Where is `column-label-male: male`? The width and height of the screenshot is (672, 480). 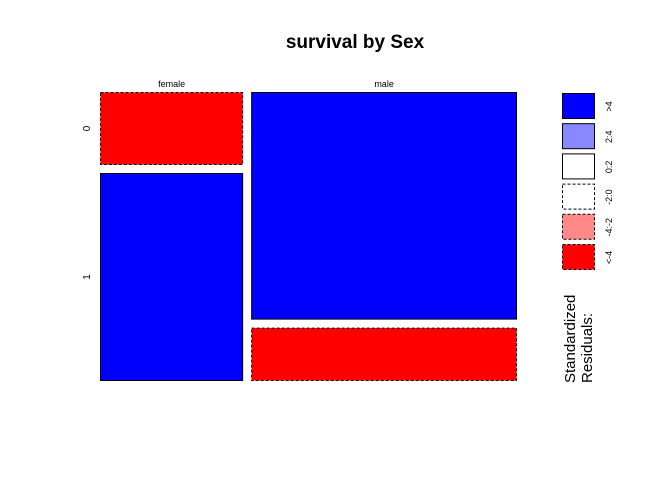
column-label-male: male is located at coordinates (384, 84).